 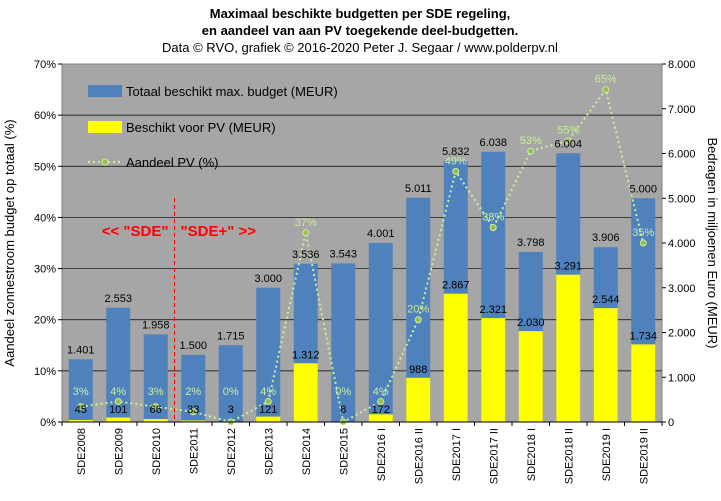 I want to click on right-tick-label: 3.000, so click(x=682, y=289).